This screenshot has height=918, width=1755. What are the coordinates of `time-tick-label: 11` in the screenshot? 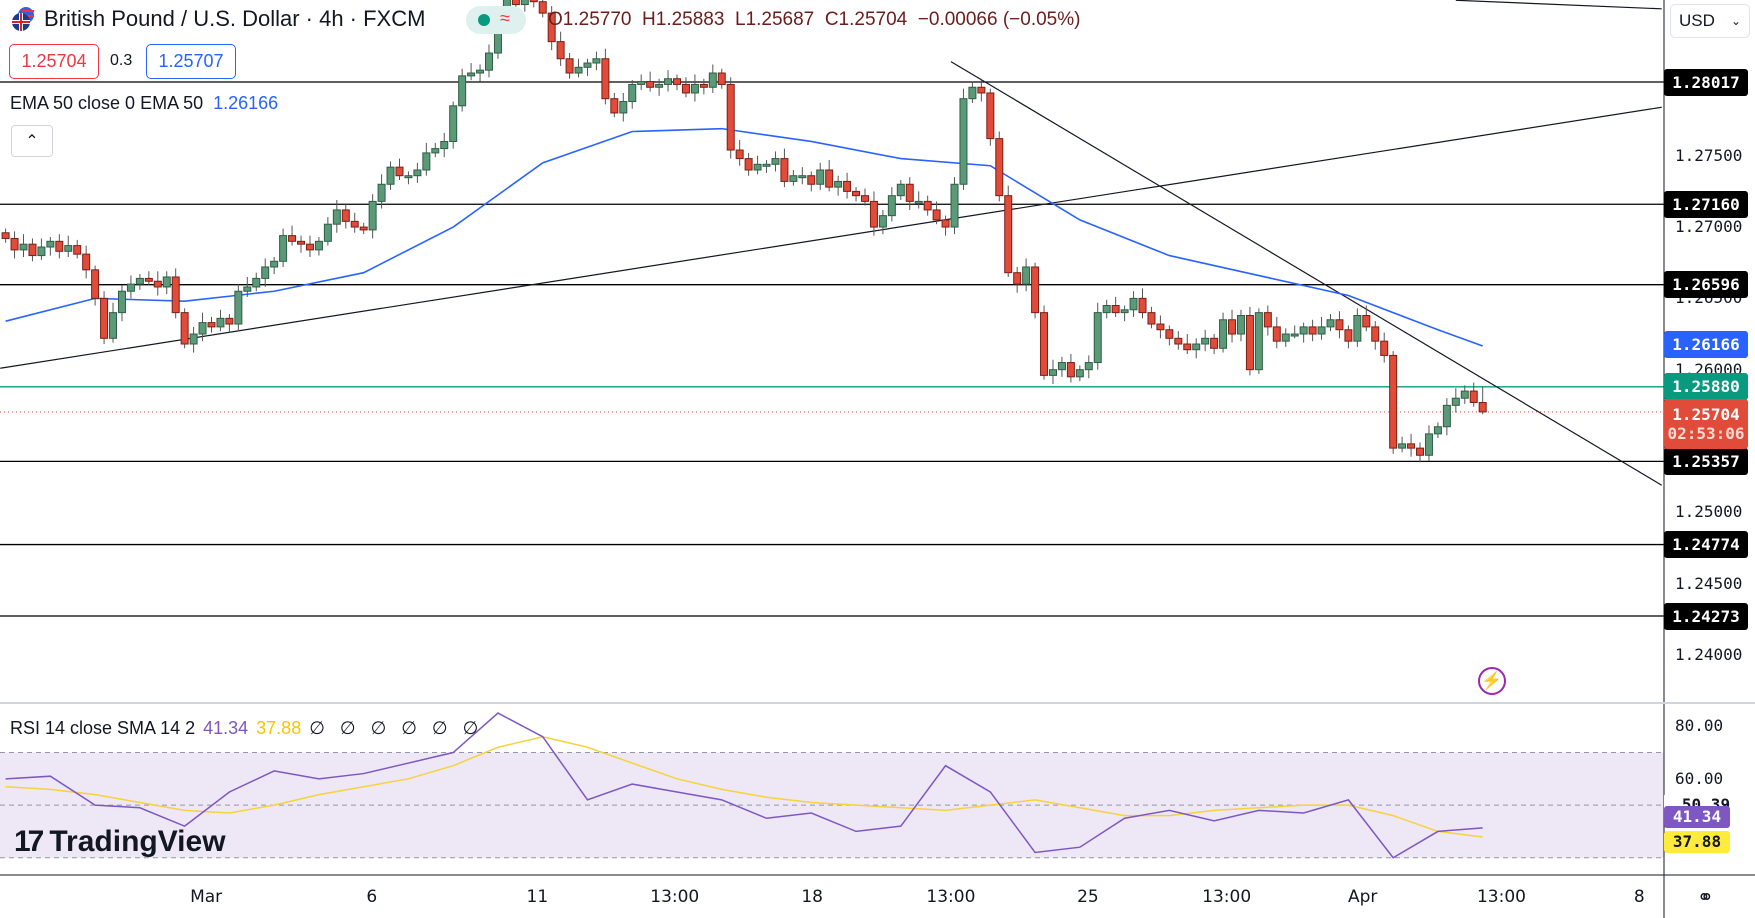 It's located at (537, 897).